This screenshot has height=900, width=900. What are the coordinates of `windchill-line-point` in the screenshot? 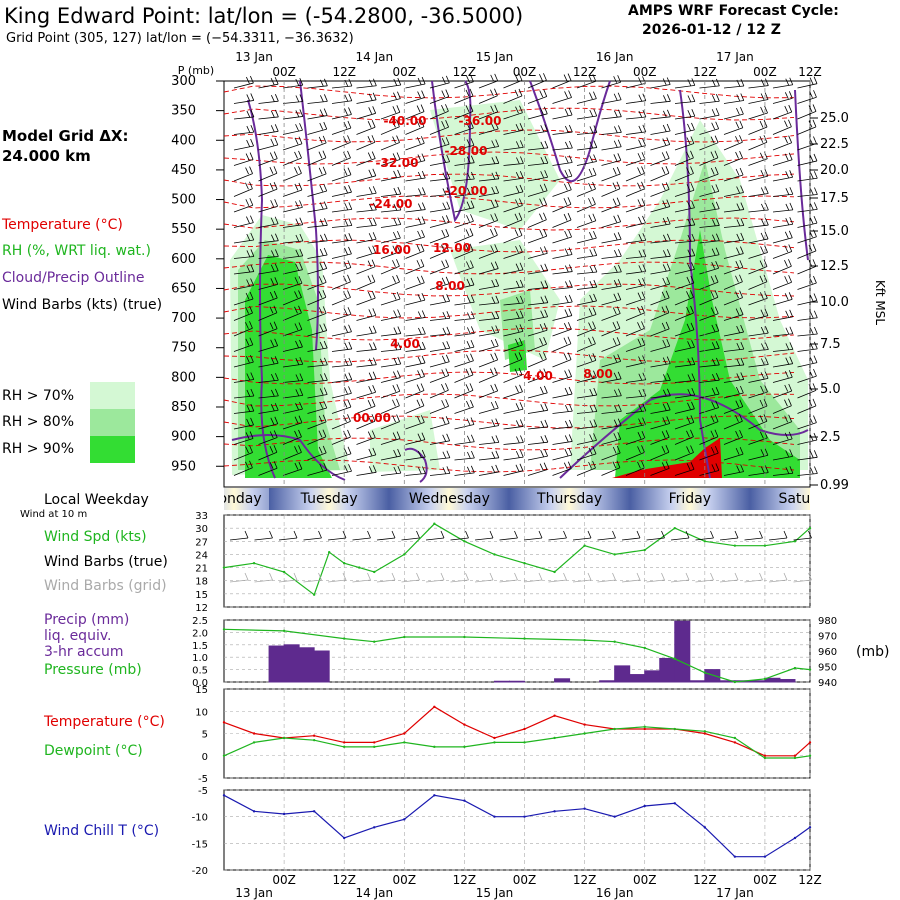 It's located at (404, 819).